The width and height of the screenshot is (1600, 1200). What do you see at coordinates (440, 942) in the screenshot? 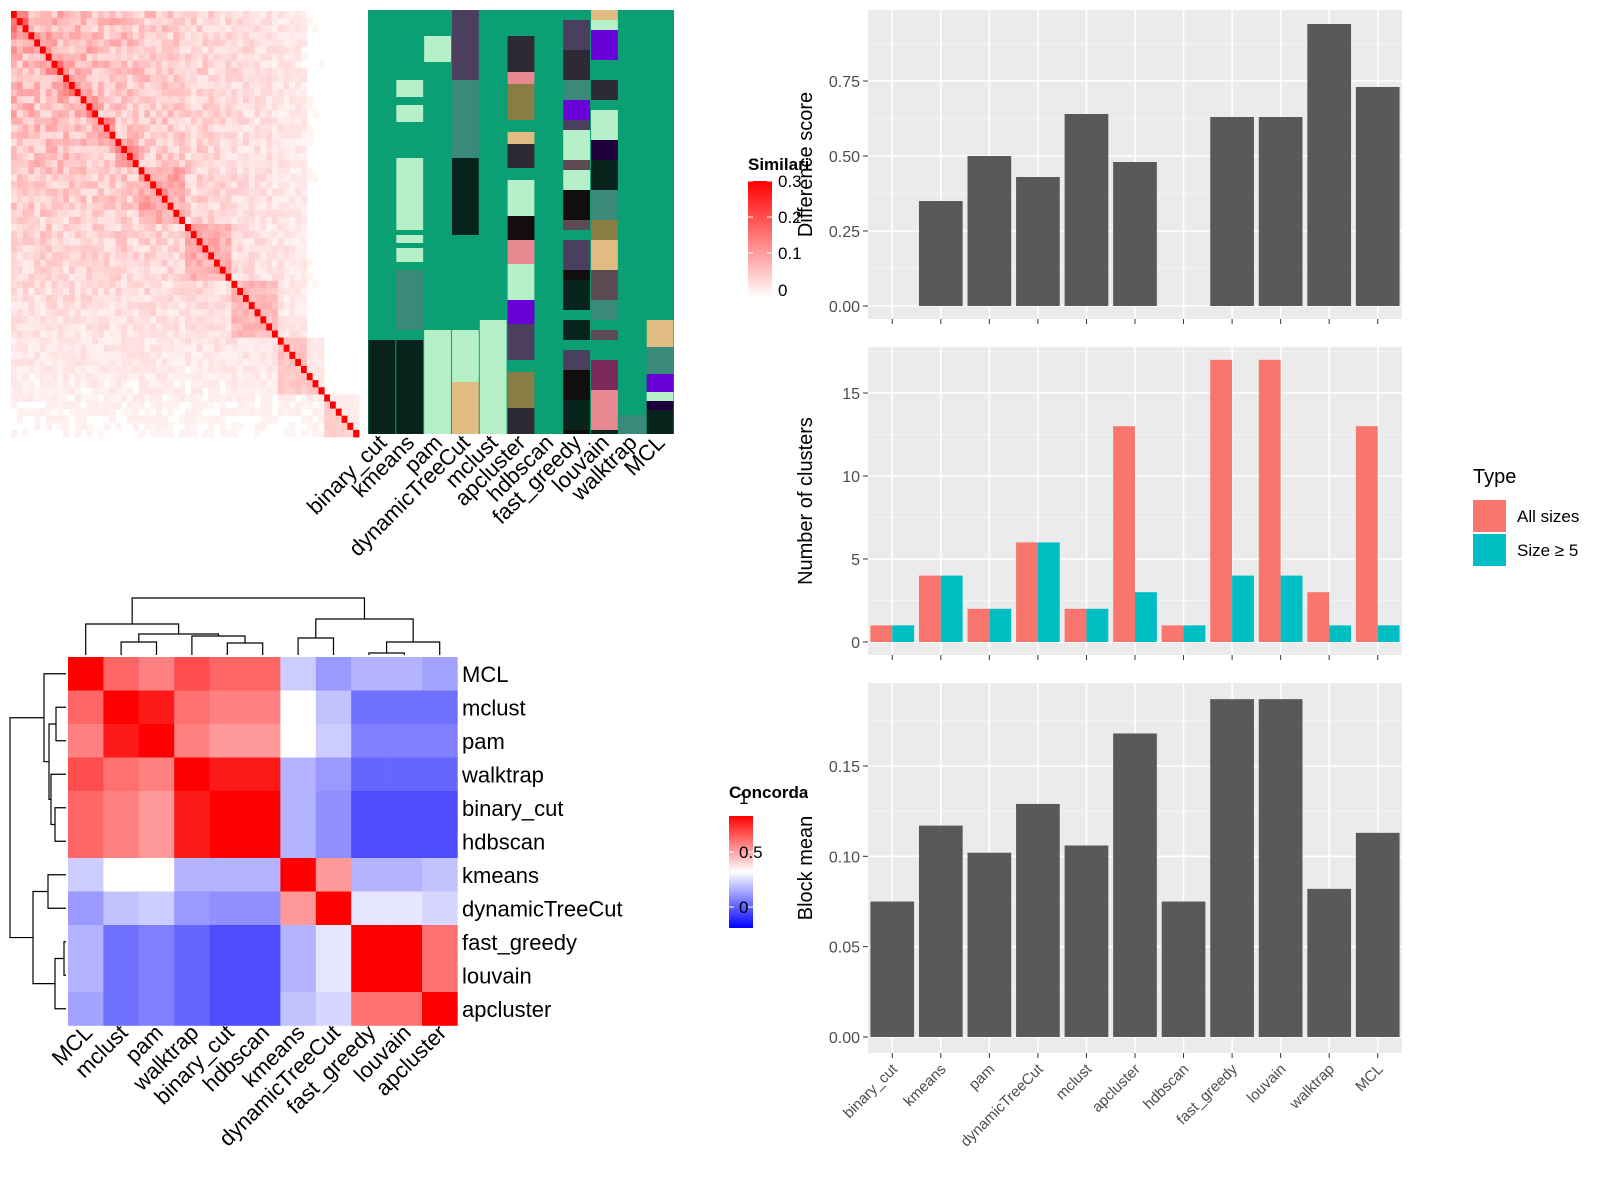
I see `concordance-cell` at bounding box center [440, 942].